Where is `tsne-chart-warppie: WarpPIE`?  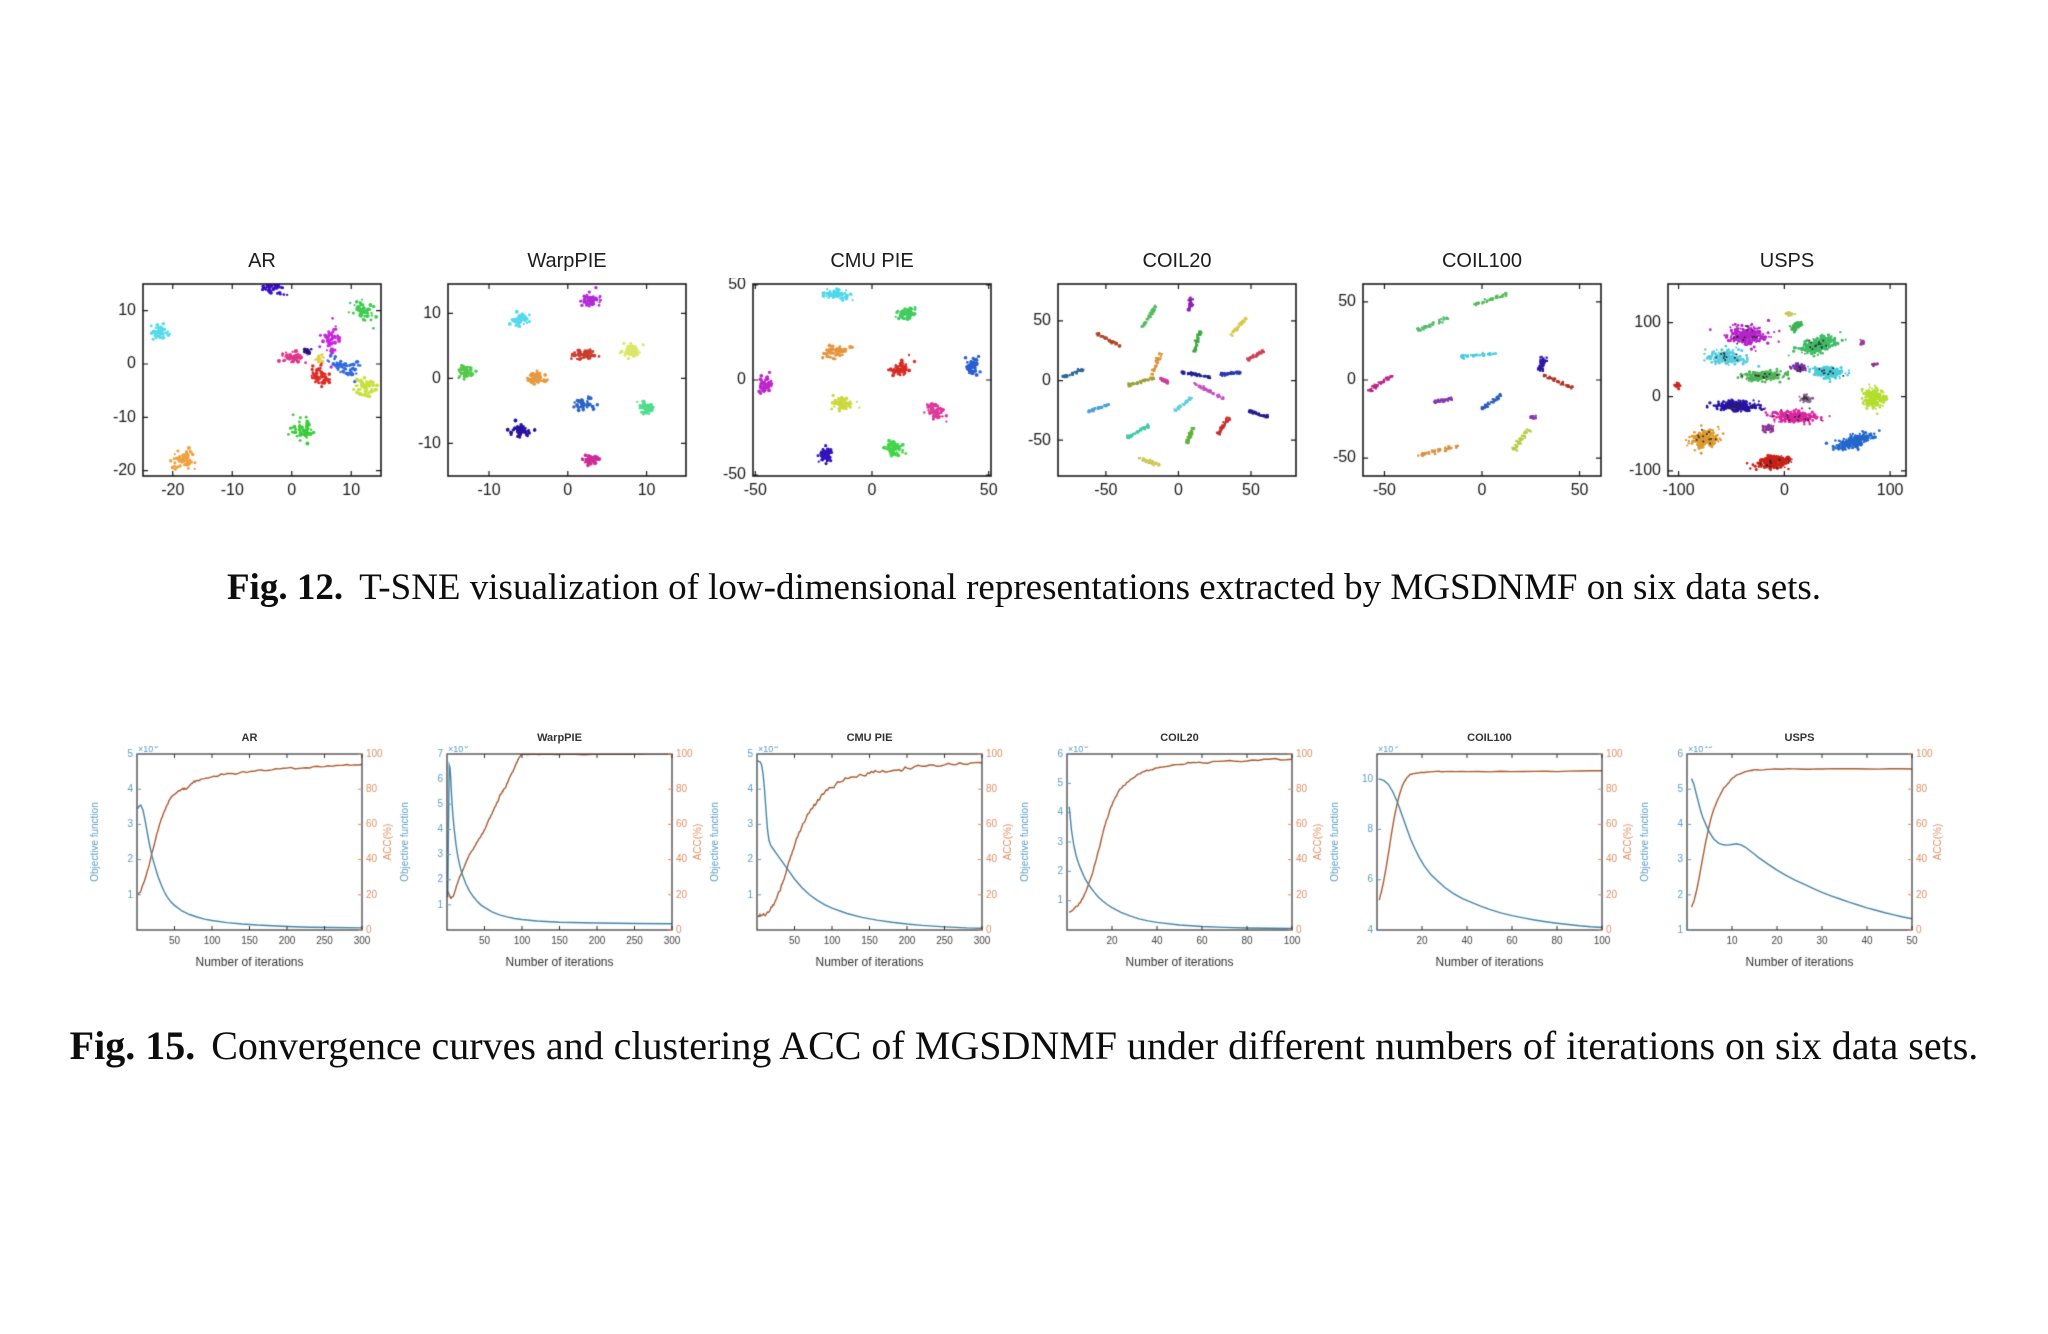
tsne-chart-warppie: WarpPIE is located at coordinates (542, 379).